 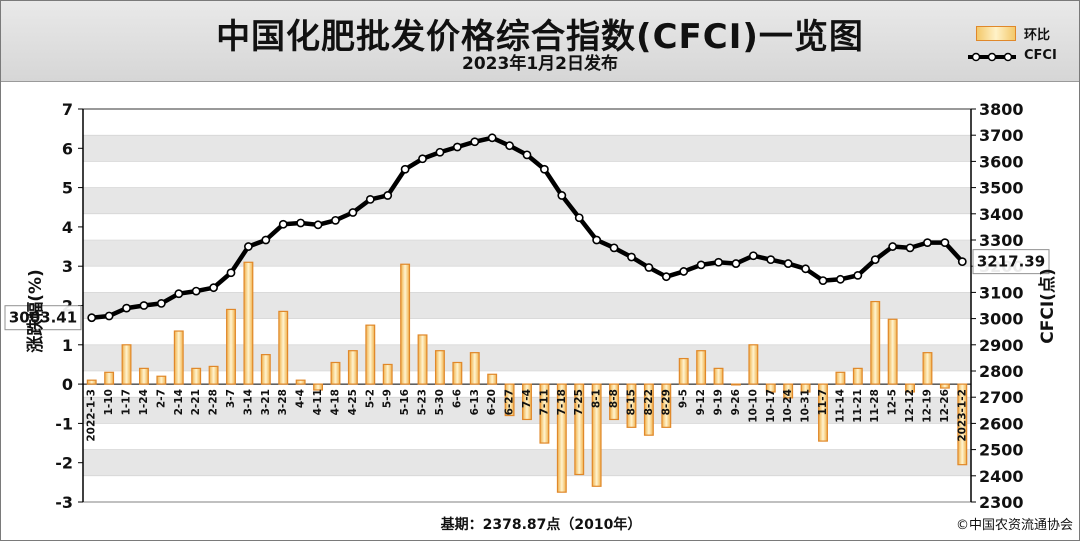 I want to click on x-tick-label: 2-28, so click(x=214, y=402).